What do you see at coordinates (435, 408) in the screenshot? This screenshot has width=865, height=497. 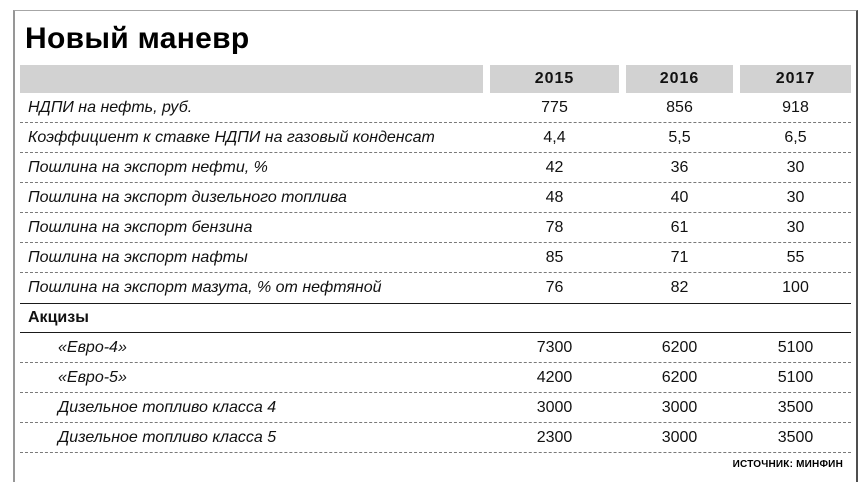 I see `table-row: Дизельное топливо класса 4 3000 3000 3500` at bounding box center [435, 408].